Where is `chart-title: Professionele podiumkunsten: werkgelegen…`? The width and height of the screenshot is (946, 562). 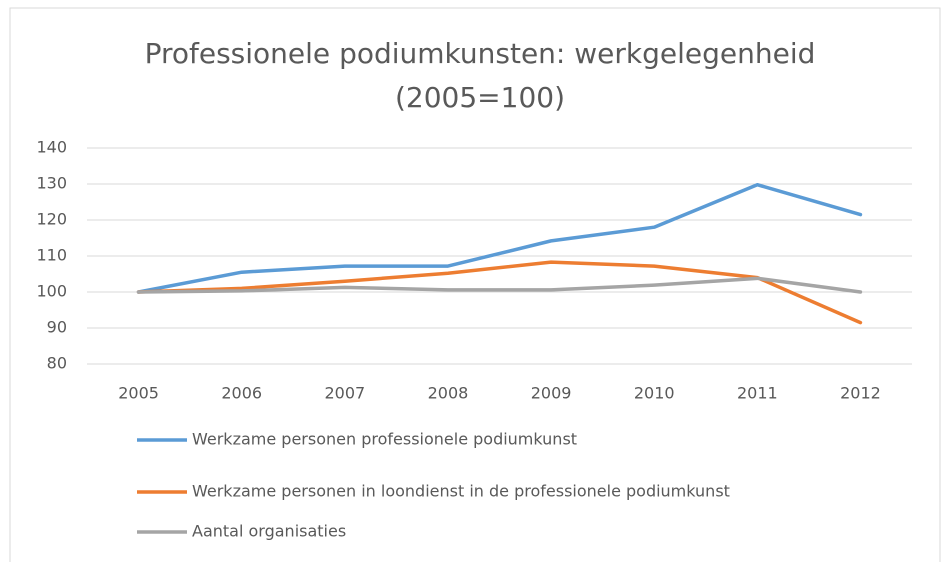 chart-title: Professionele podiumkunsten: werkgelegen… is located at coordinates (480, 53).